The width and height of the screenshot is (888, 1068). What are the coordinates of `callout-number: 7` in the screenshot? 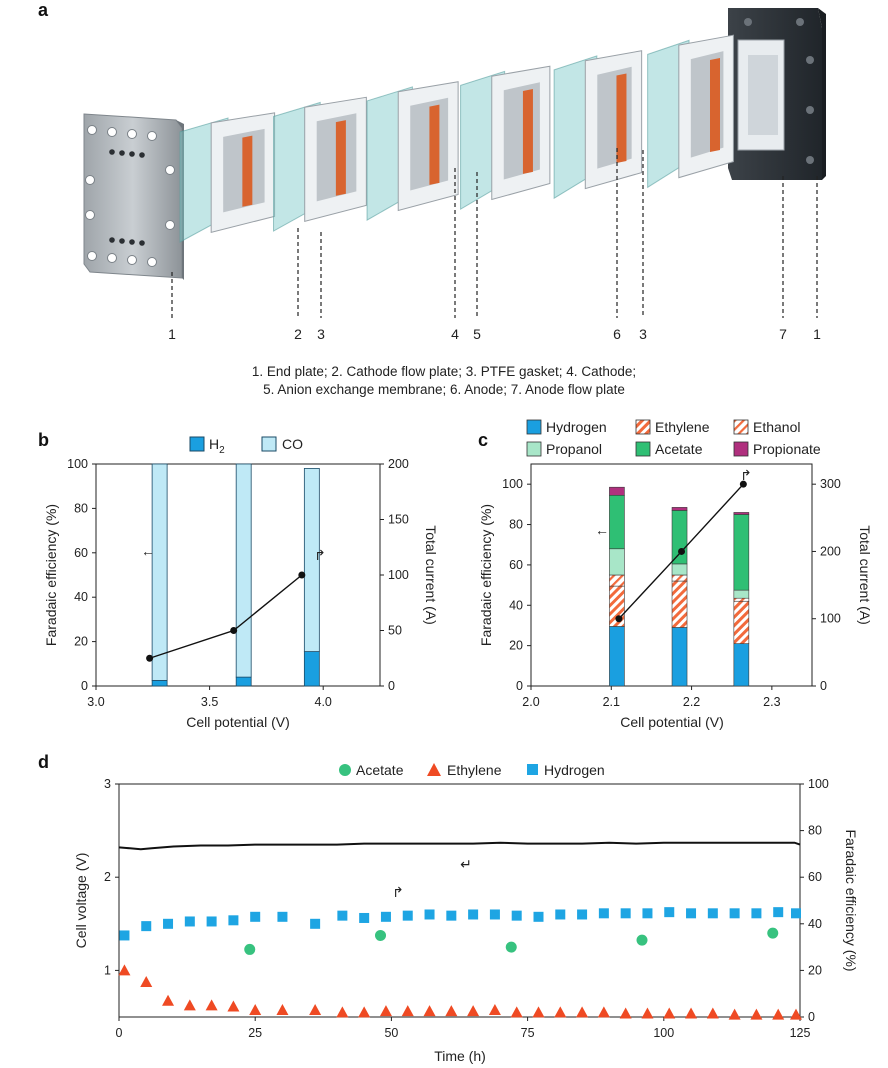 It's located at (783, 334).